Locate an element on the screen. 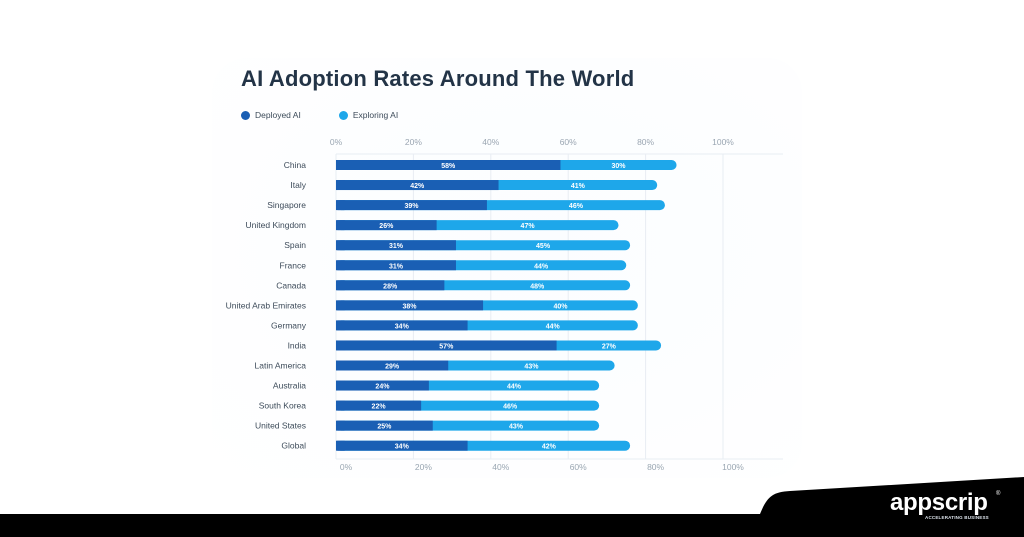 The height and width of the screenshot is (537, 1024). bar-deployed-united-kingdom is located at coordinates (386, 225).